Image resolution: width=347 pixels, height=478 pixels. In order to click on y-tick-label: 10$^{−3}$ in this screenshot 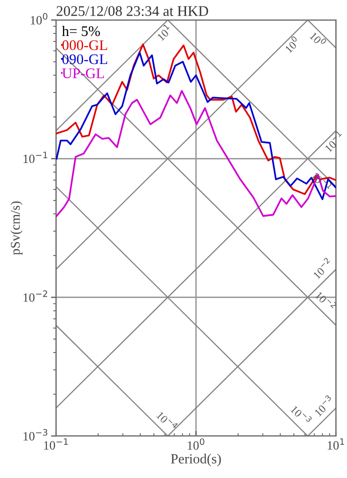, I will do `click(36, 434)`.